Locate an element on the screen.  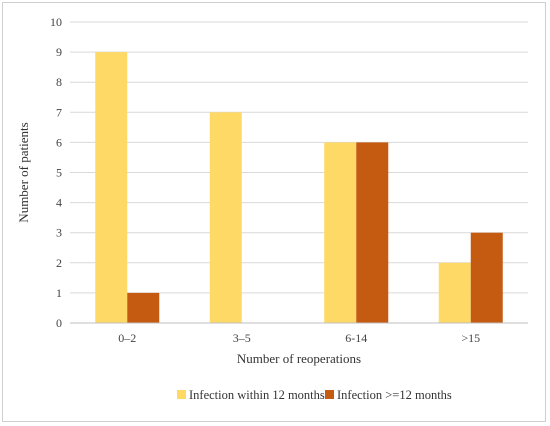
y-tick-label: 2 is located at coordinates (59, 263).